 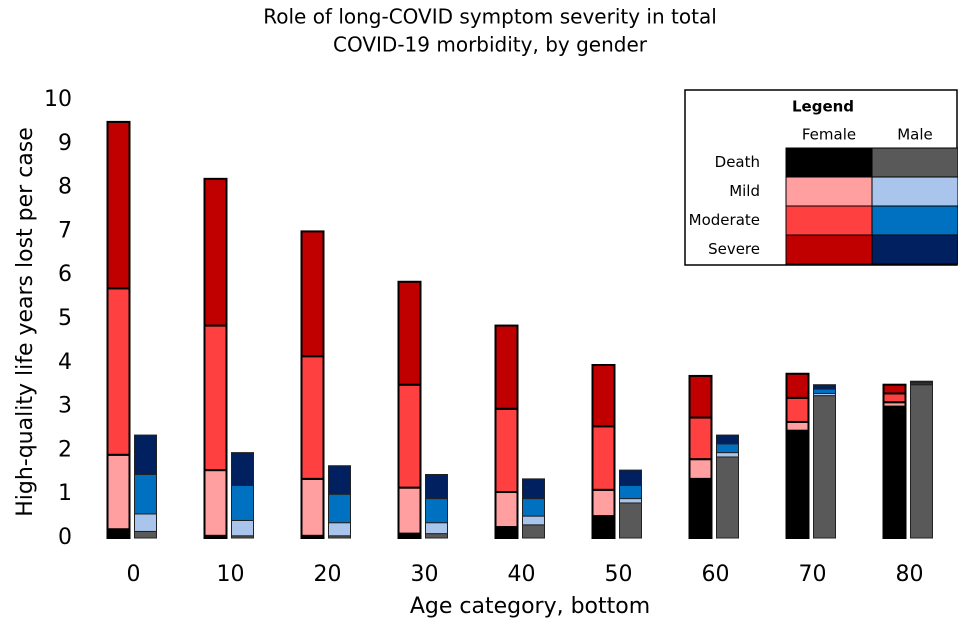 I want to click on x-tick-label: 40, so click(x=522, y=574).